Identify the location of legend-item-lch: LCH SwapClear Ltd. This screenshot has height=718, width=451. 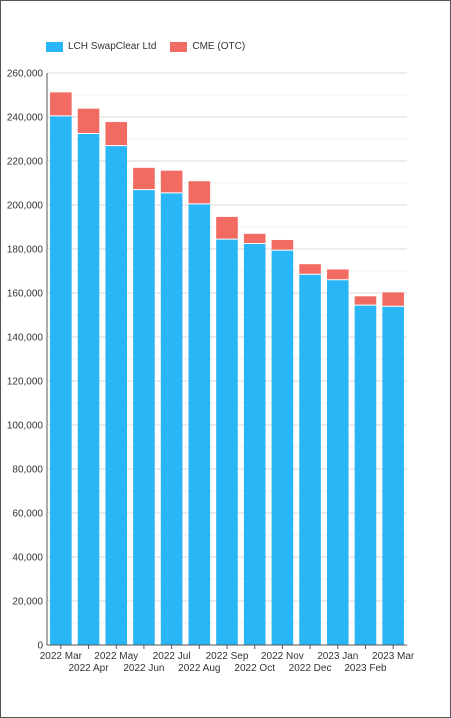
(101, 46).